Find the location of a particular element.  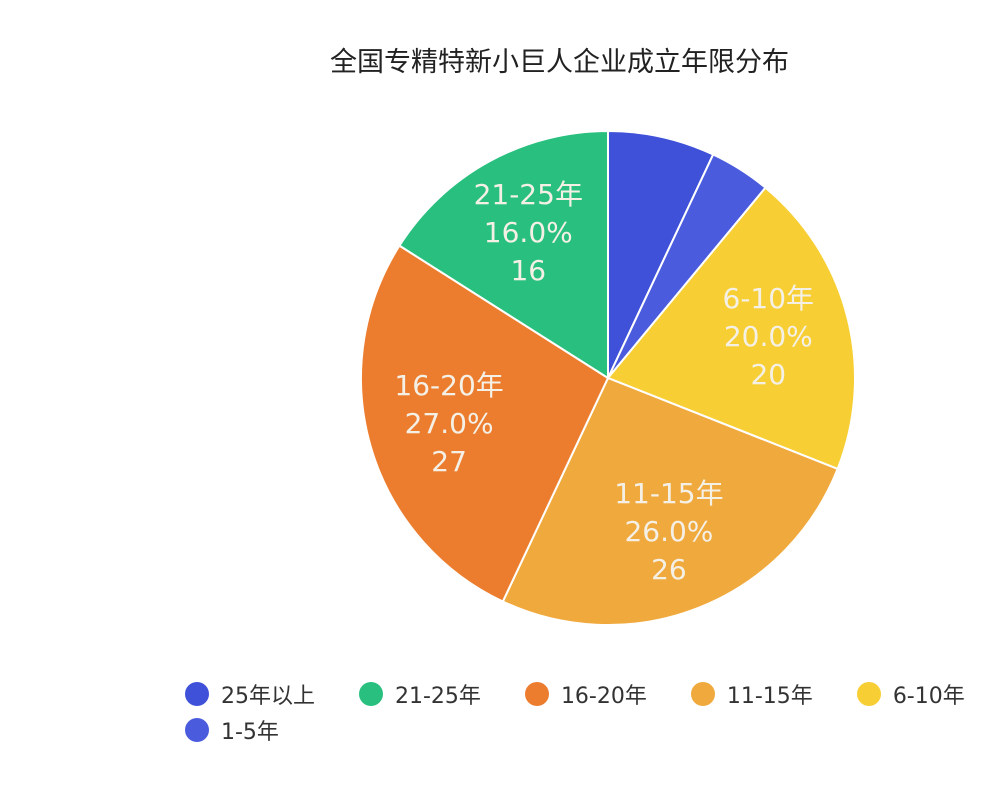

legend-item: 25年以上 is located at coordinates (250, 694).